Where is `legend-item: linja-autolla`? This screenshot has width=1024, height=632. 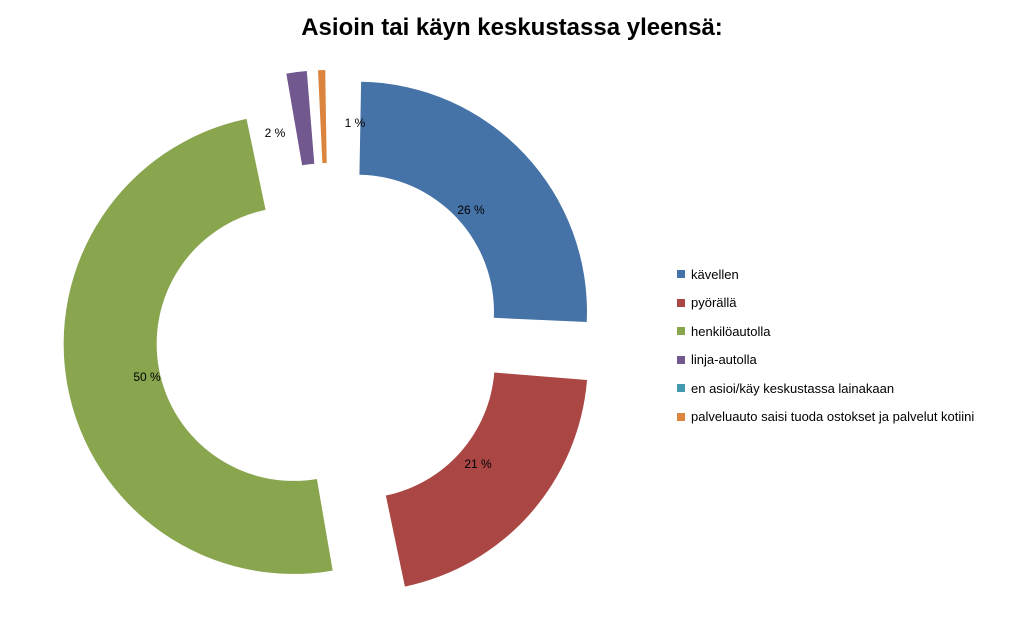
legend-item: linja-autolla is located at coordinates (825, 360).